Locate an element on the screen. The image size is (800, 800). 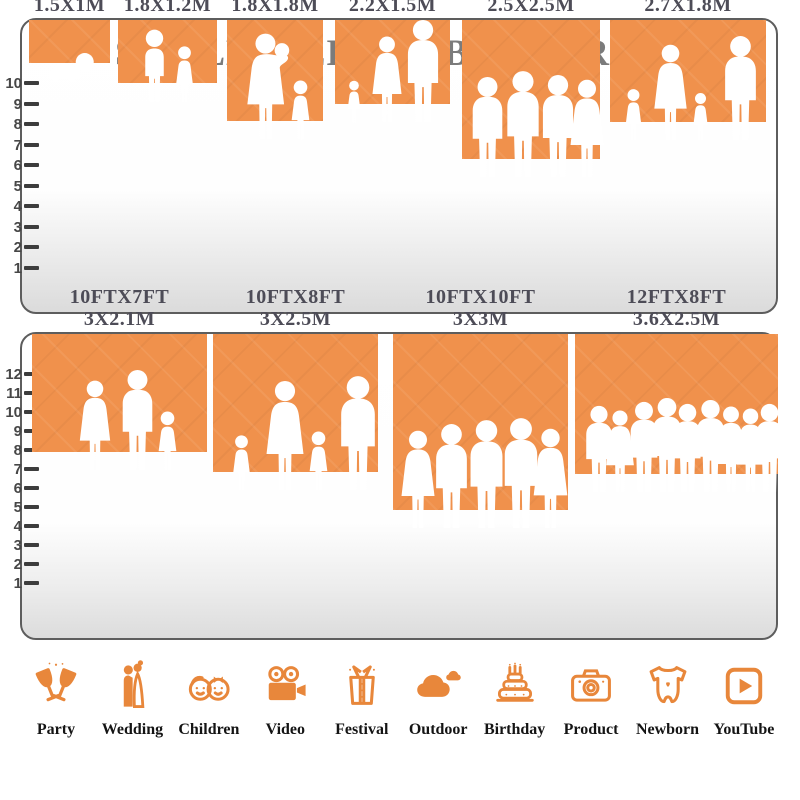
backdrop-size-label: 10FTX10FT 3X3M is located at coordinates (480, 308).